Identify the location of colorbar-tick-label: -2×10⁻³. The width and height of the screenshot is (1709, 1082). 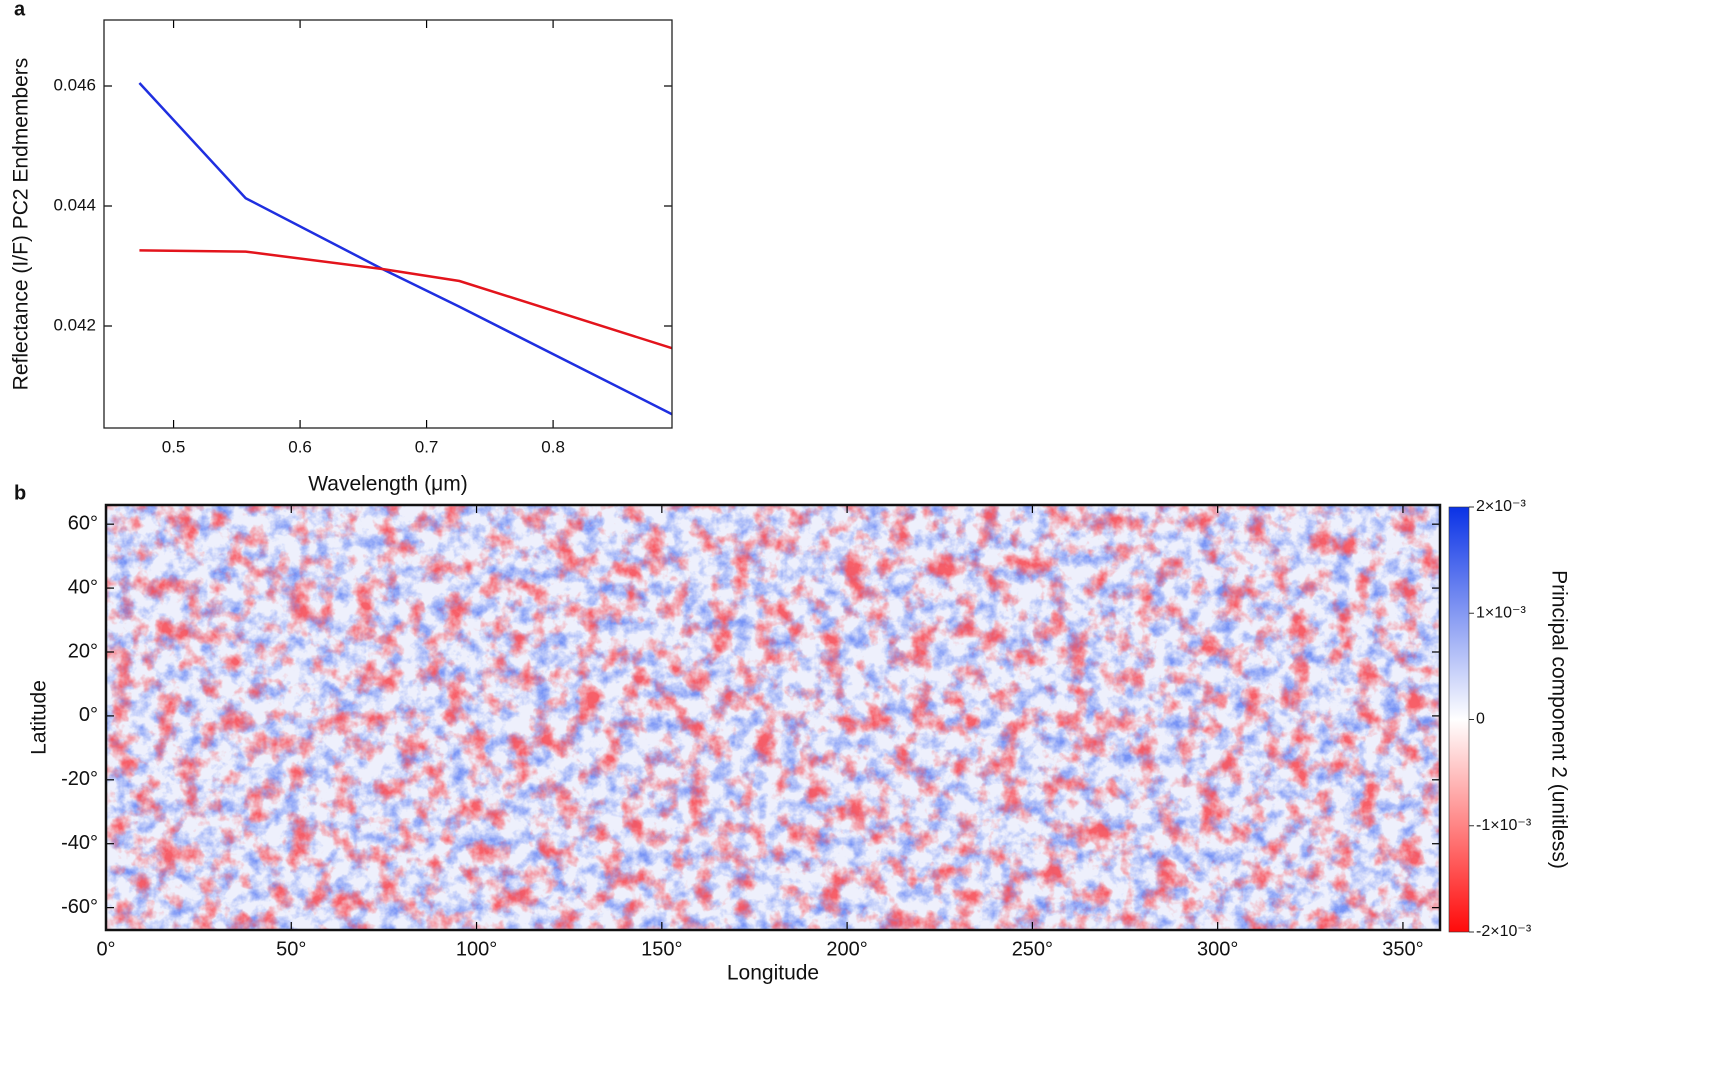
(1504, 931).